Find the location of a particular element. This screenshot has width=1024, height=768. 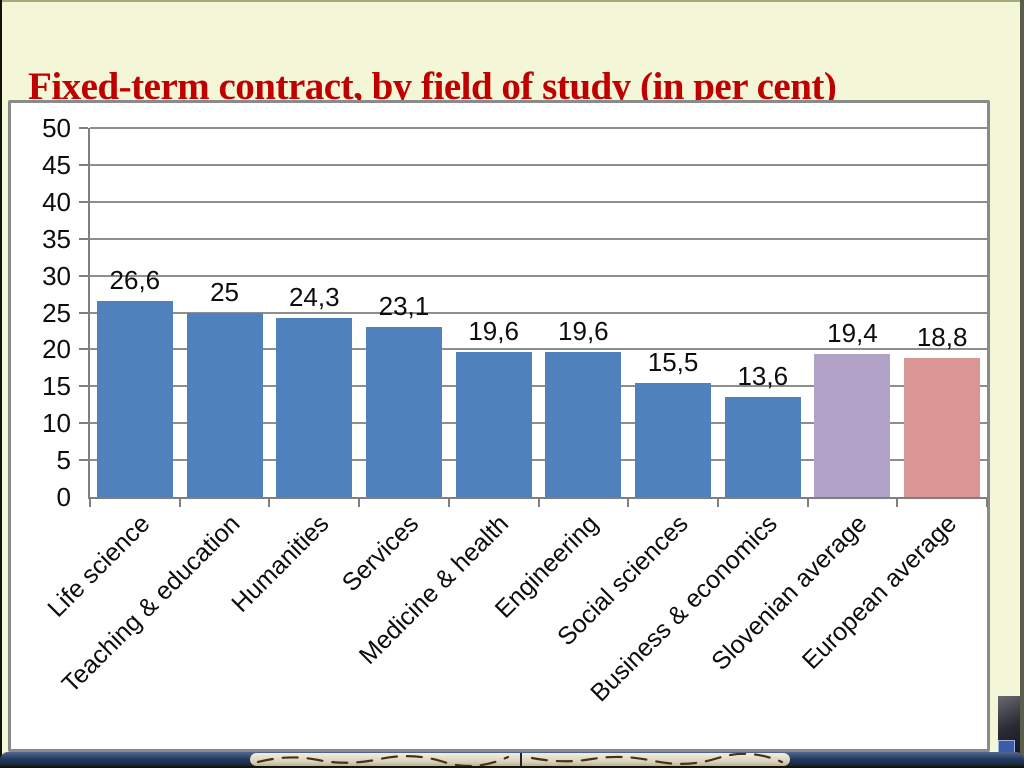

y-axis-labels: 0 5 10 15 20 25 30 35 40 45 50 is located at coordinates (43, 312).